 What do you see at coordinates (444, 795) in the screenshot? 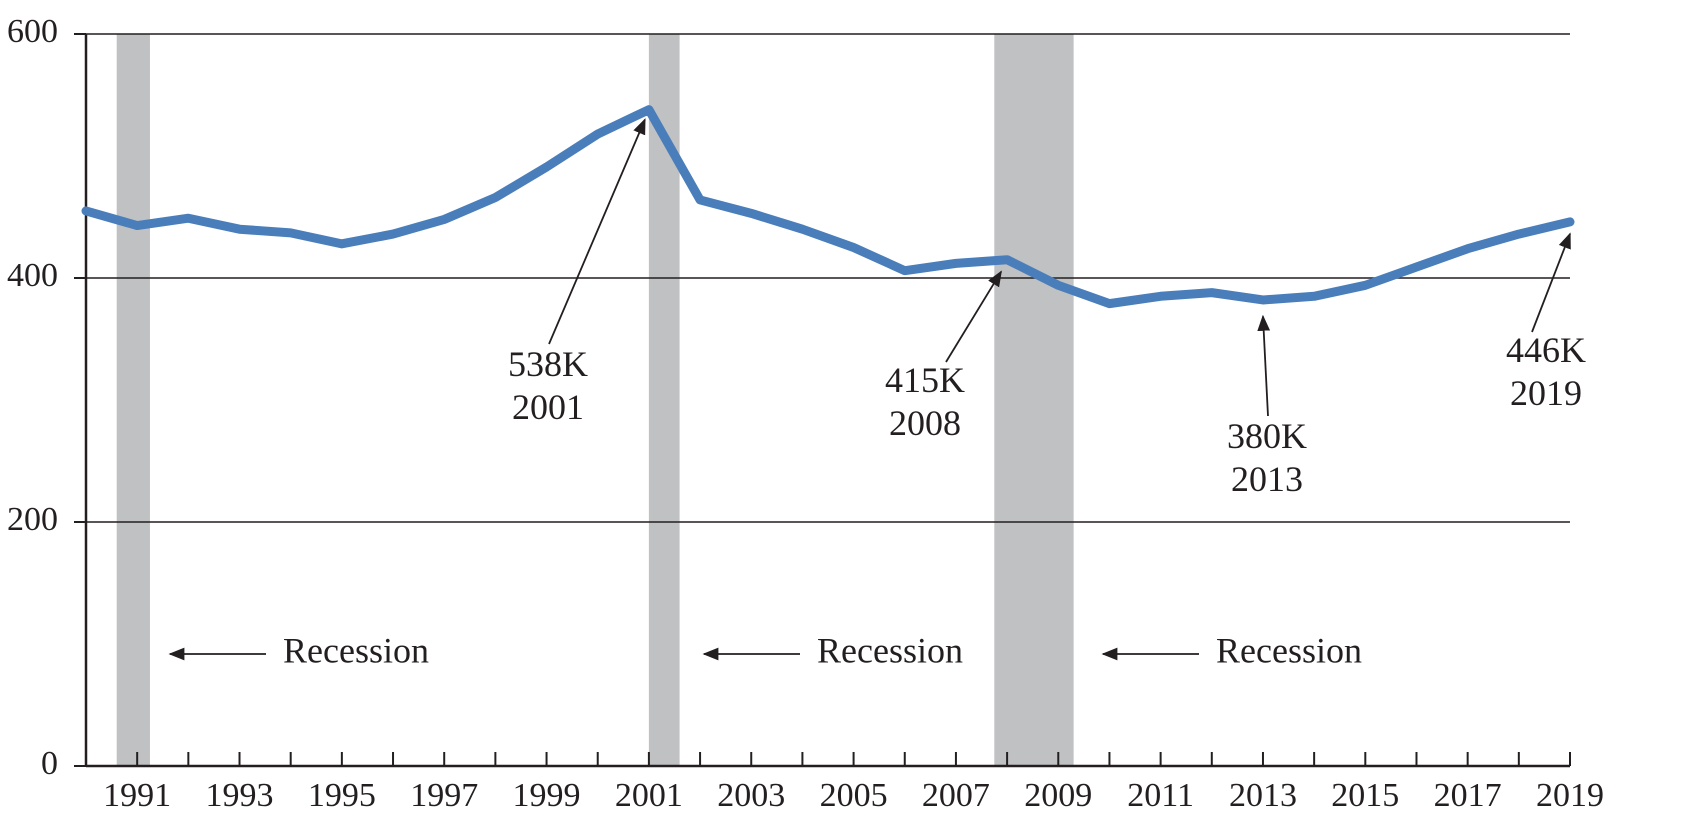
I see `x-tick-label: 1997` at bounding box center [444, 795].